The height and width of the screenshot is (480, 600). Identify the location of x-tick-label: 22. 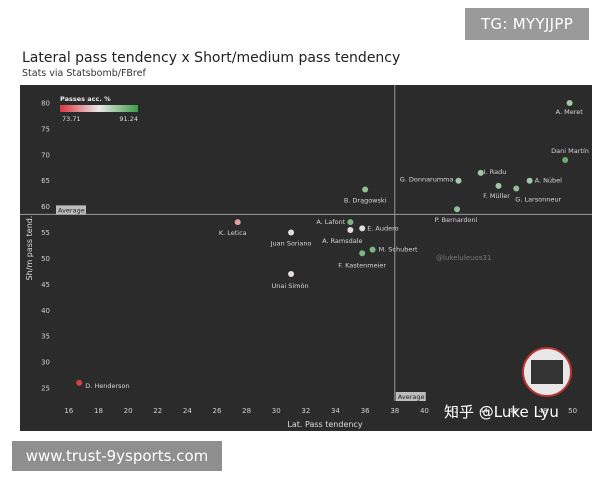
(157, 411).